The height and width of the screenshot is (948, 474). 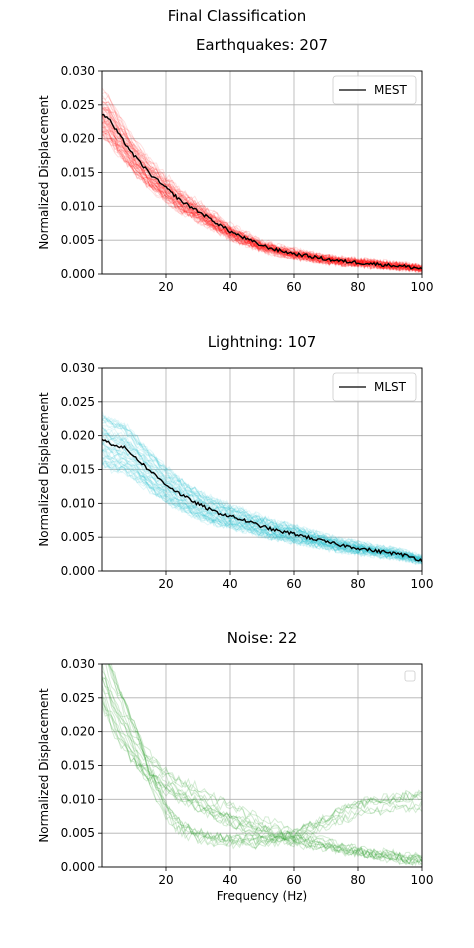 What do you see at coordinates (262, 896) in the screenshot?
I see `x-axis-label: Frequency (Hz)` at bounding box center [262, 896].